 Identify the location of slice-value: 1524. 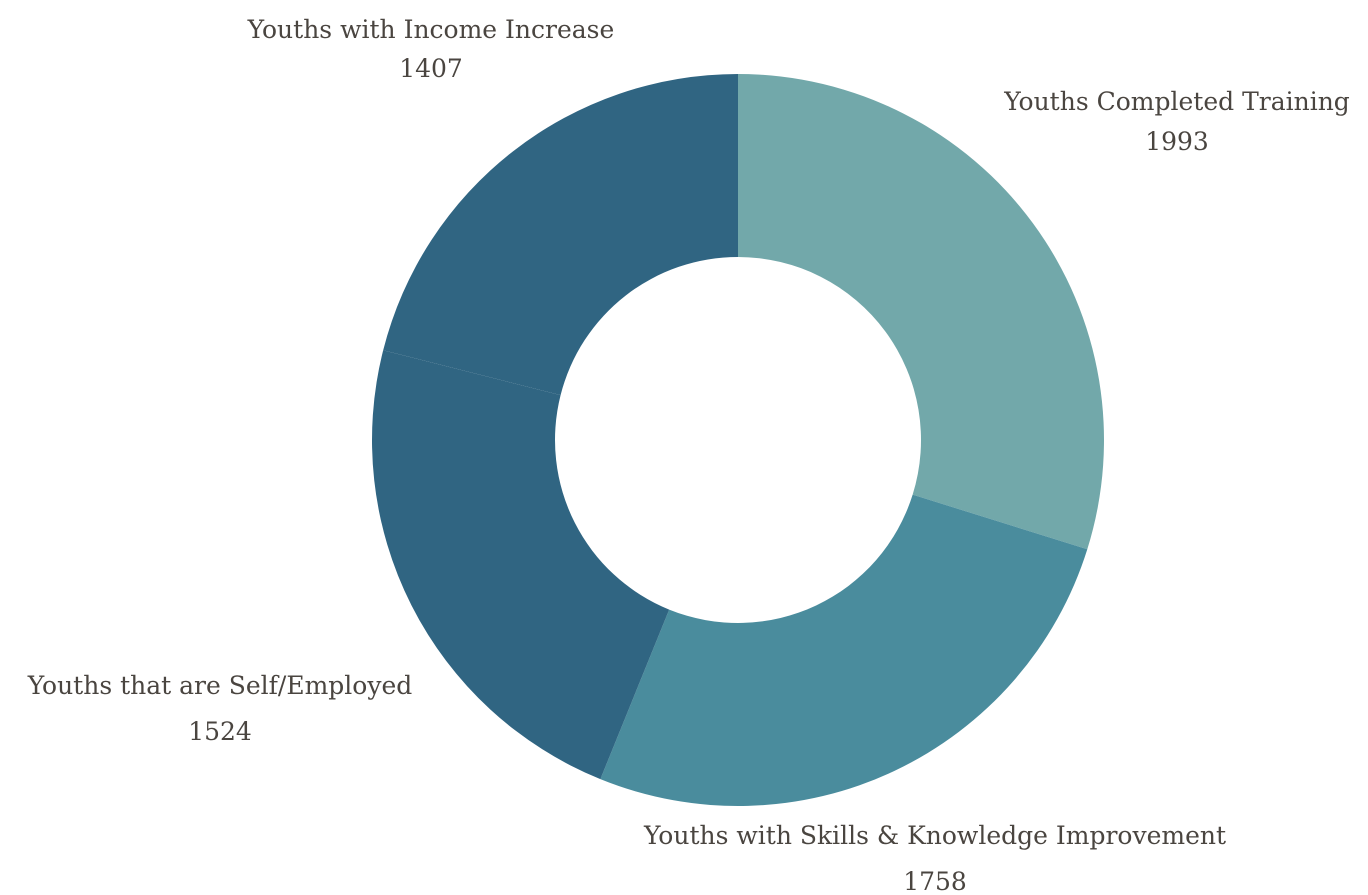
(220, 731).